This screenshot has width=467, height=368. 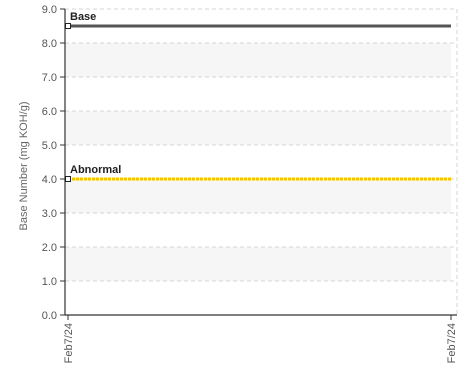 What do you see at coordinates (49, 214) in the screenshot?
I see `y-tick-label: 3.0` at bounding box center [49, 214].